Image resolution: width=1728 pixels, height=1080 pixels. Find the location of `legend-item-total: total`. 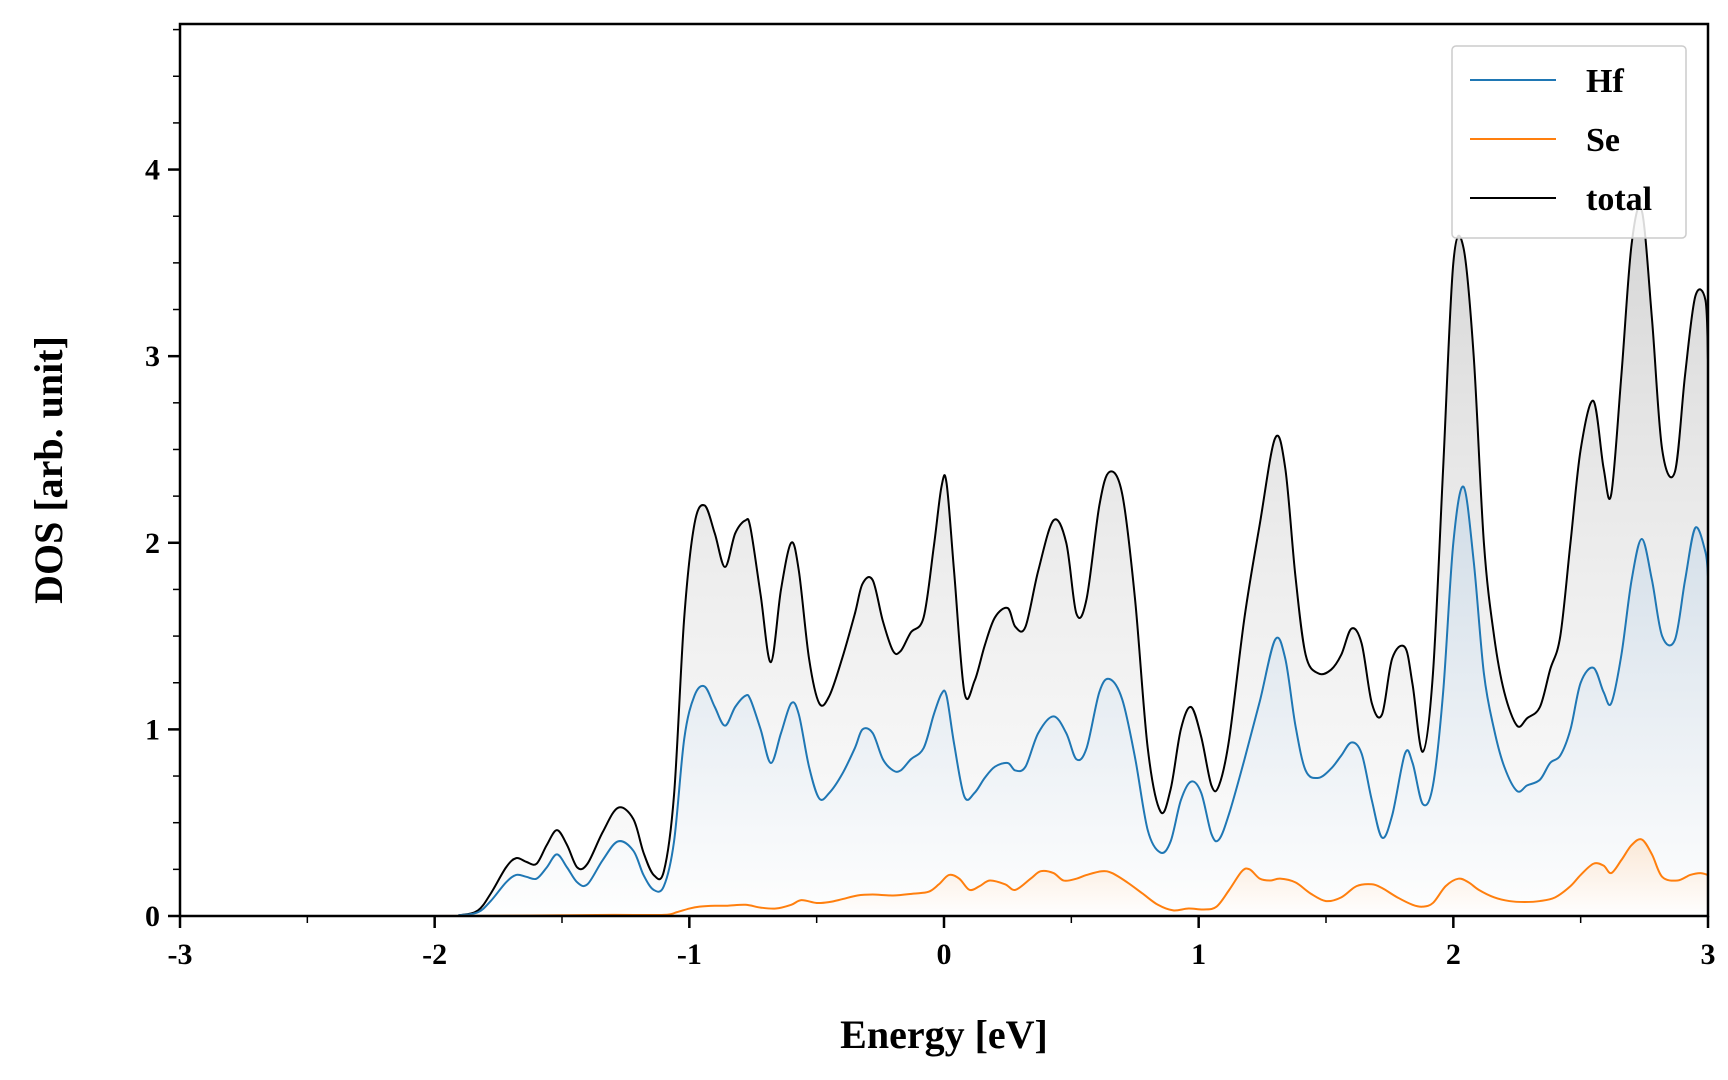

legend-item-total: total is located at coordinates (1561, 199).